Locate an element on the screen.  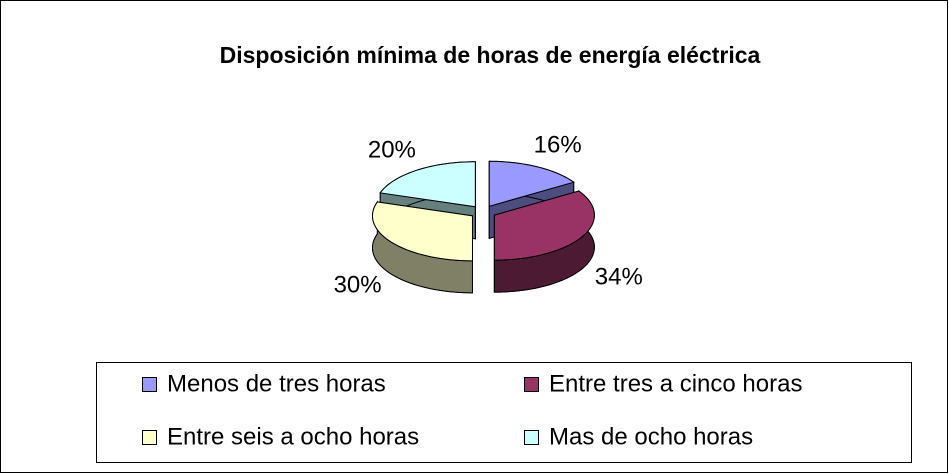
data-label: 34% is located at coordinates (619, 276).